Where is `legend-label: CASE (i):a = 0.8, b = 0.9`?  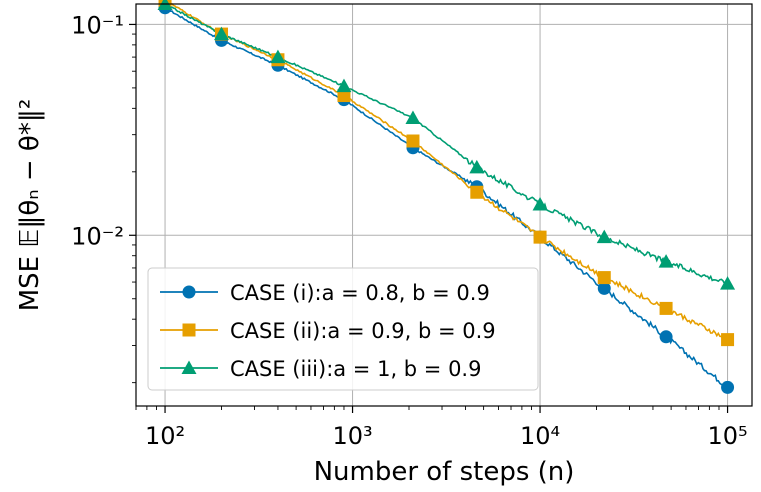
legend-label: CASE (i):a = 0.8, b = 0.9 is located at coordinates (360, 293).